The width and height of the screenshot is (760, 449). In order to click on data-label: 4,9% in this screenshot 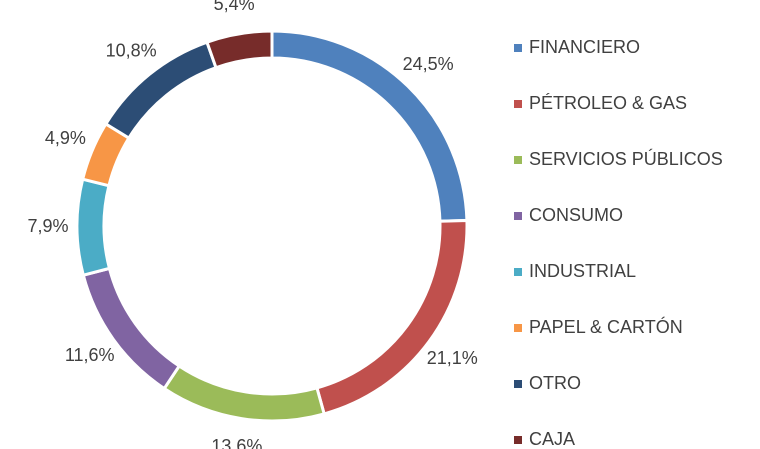, I will do `click(65, 138)`.